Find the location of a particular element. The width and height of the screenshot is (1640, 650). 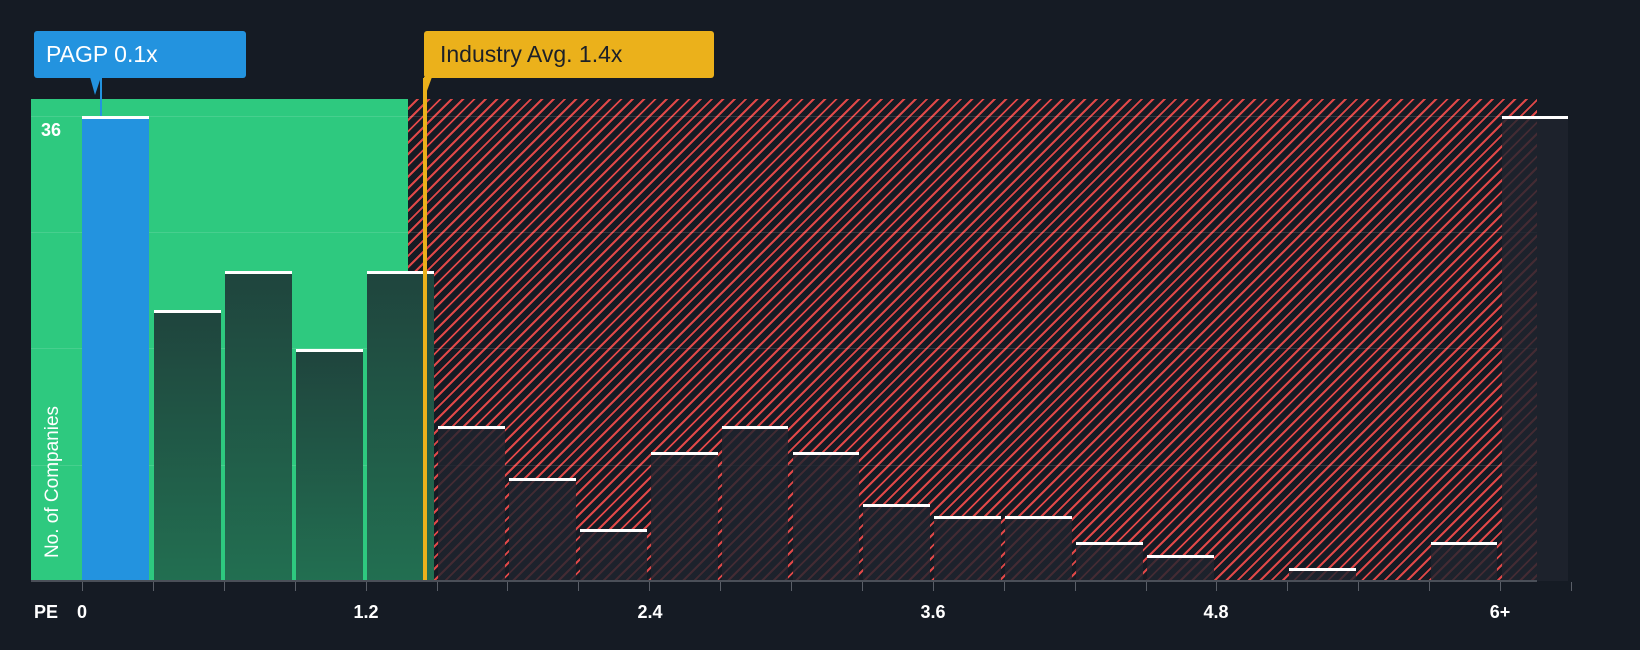

industry-callout-pointer is located at coordinates (428, 88).